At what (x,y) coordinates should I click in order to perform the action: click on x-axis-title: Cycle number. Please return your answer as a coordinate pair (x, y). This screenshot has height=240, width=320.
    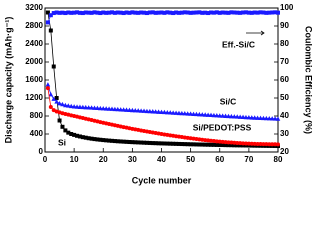
    Looking at the image, I should click on (162, 180).